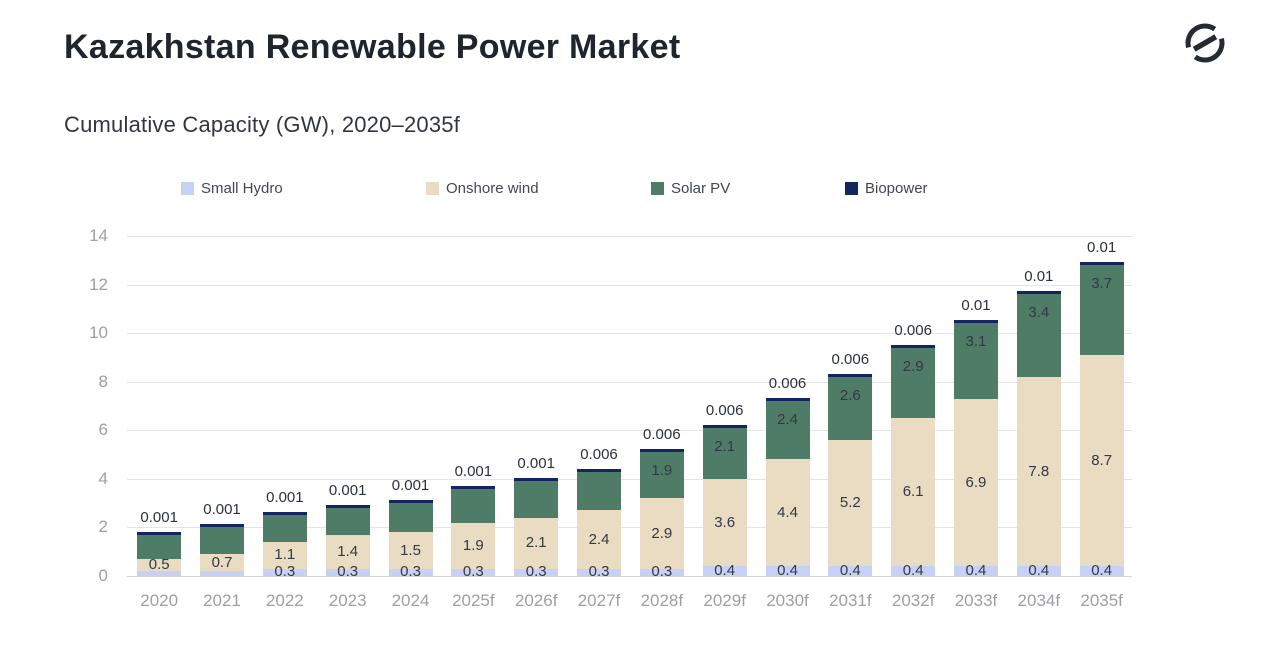 This screenshot has height=650, width=1280. Describe the element at coordinates (284, 528) in the screenshot. I see `bar-segment-solar-pv-2022` at that location.